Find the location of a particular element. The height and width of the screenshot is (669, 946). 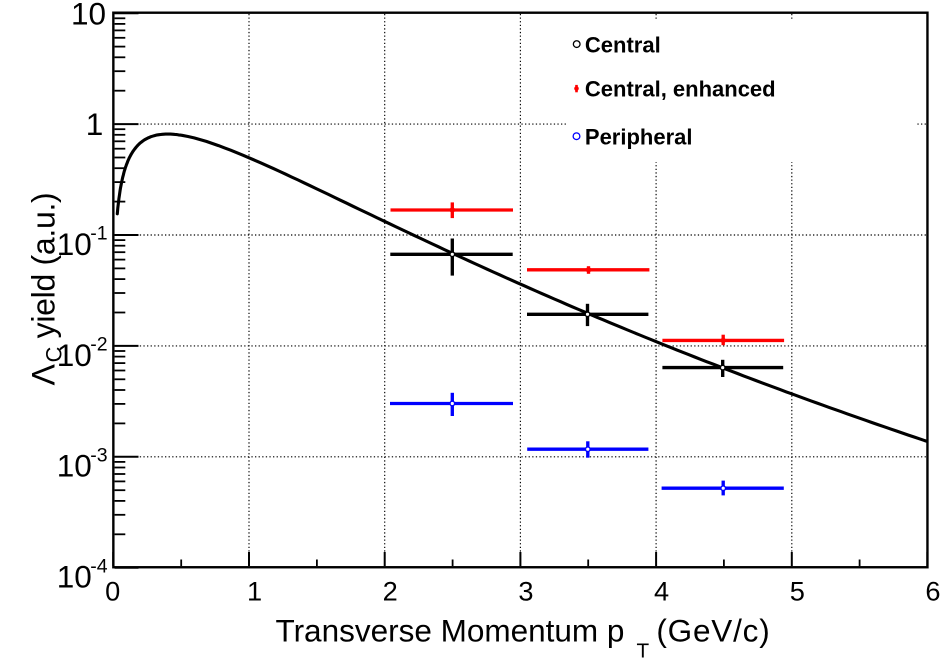

svg-text: 3 is located at coordinates (525, 590).